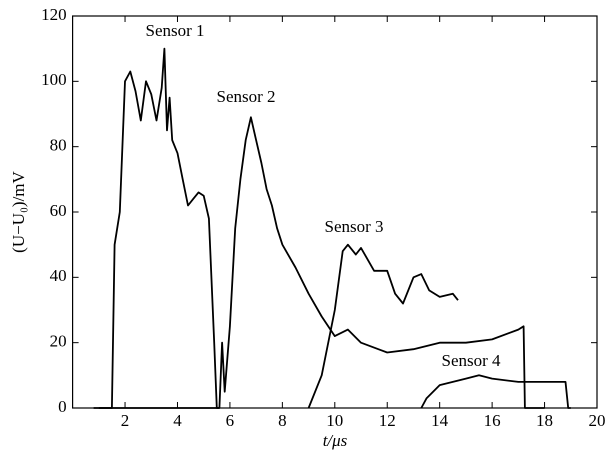 Image resolution: width=608 pixels, height=458 pixels. Describe the element at coordinates (353, 226) in the screenshot. I see `series-label: Sensor 3` at that location.